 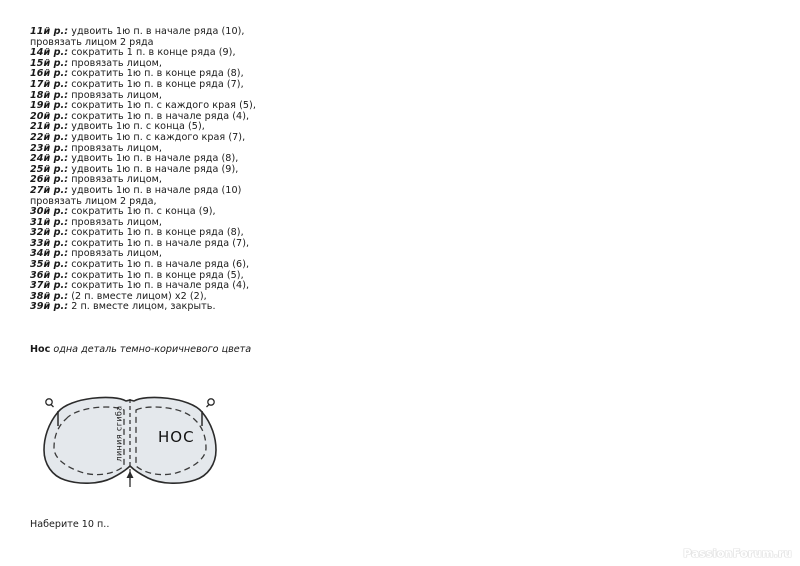 I want to click on instruction-row-text: провязать лицом 2 ряда,, so click(x=93, y=201).